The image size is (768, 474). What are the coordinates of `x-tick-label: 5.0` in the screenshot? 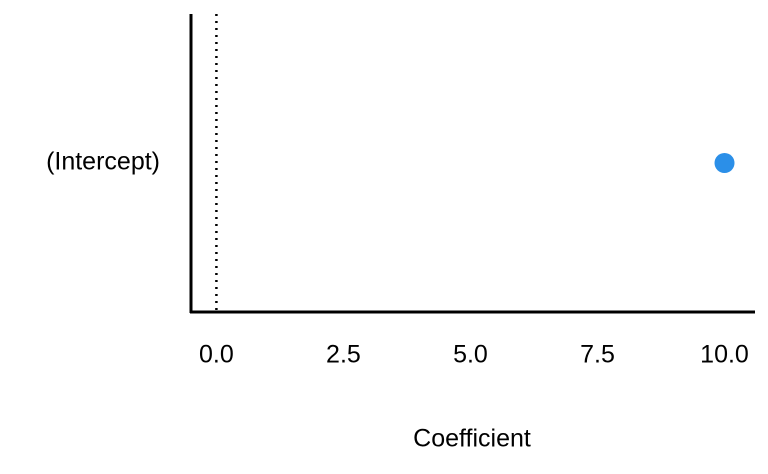 It's located at (470, 355).